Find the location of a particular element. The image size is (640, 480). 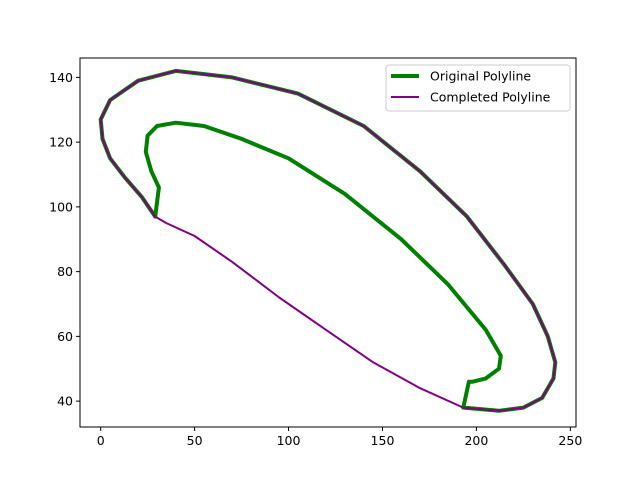

y-tick-label: 60 is located at coordinates (65, 336).